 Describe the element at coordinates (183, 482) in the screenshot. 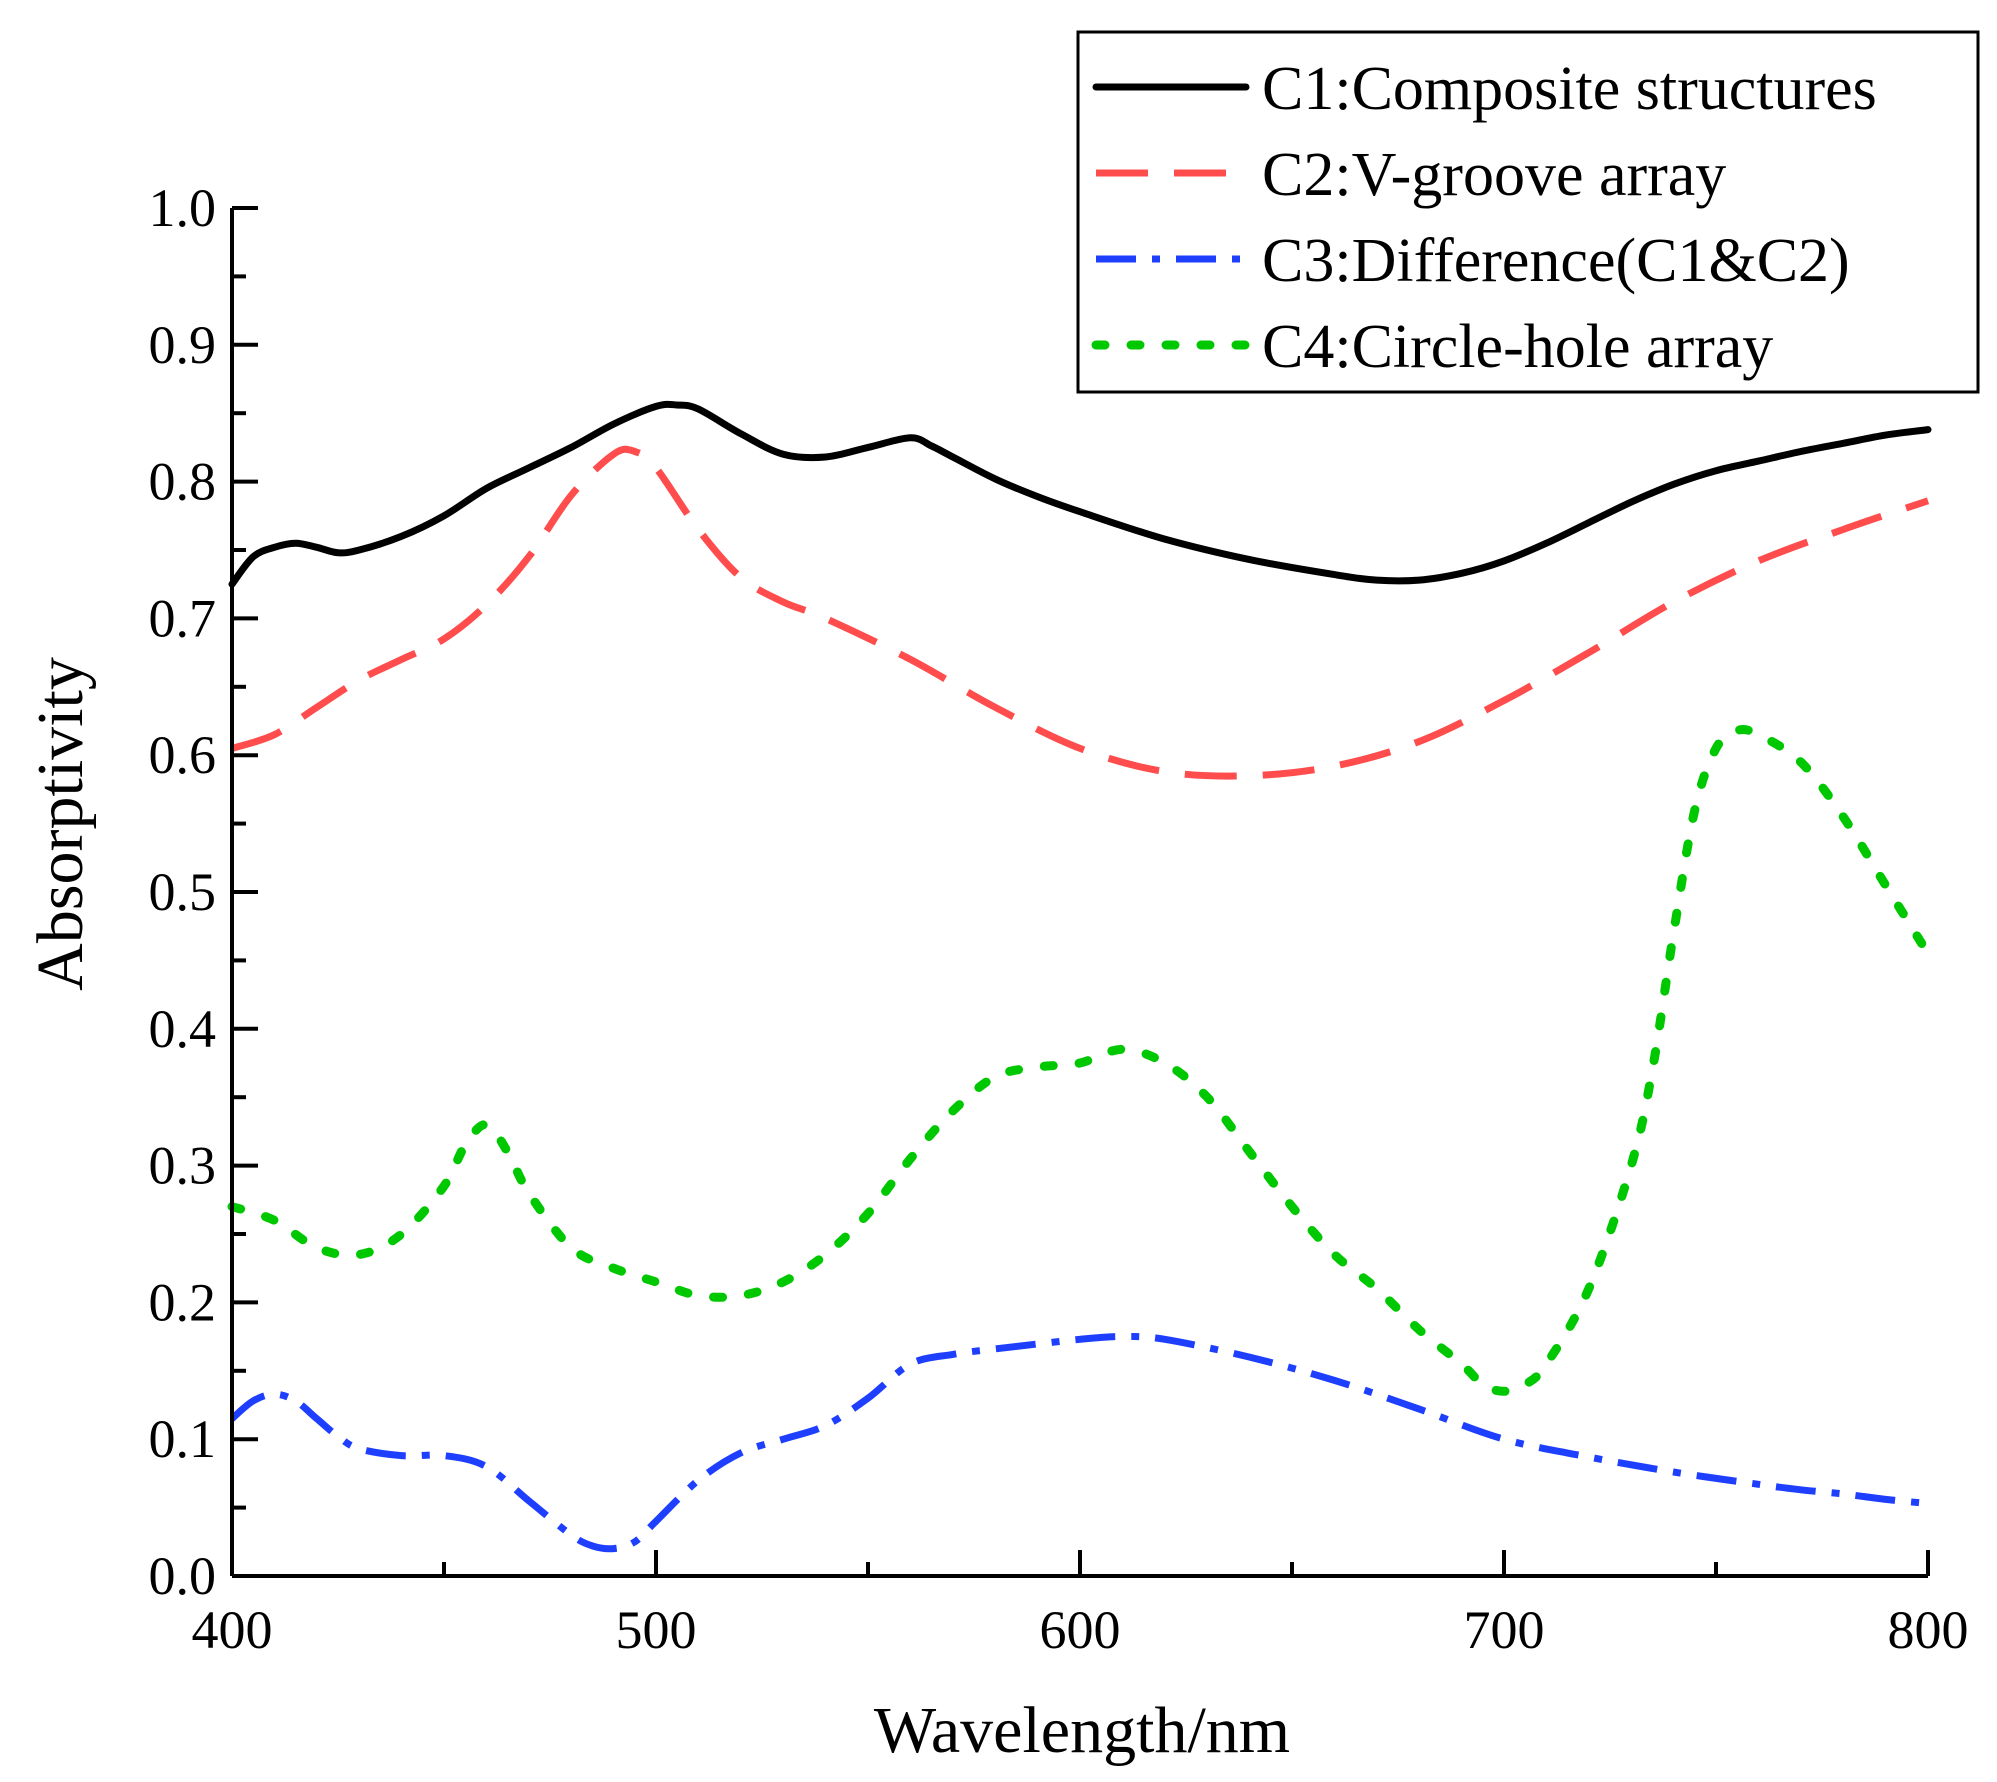

I see `y-tick-label: 0.8` at that location.